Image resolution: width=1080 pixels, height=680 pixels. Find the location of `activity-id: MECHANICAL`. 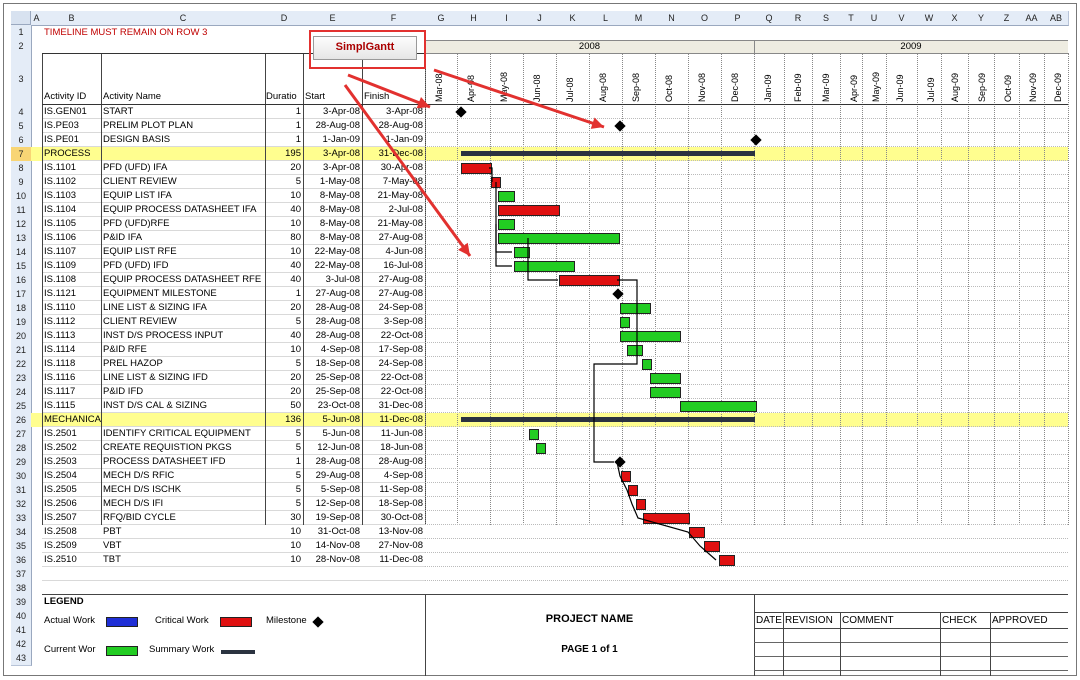

activity-id: MECHANICAL is located at coordinates (72, 419).